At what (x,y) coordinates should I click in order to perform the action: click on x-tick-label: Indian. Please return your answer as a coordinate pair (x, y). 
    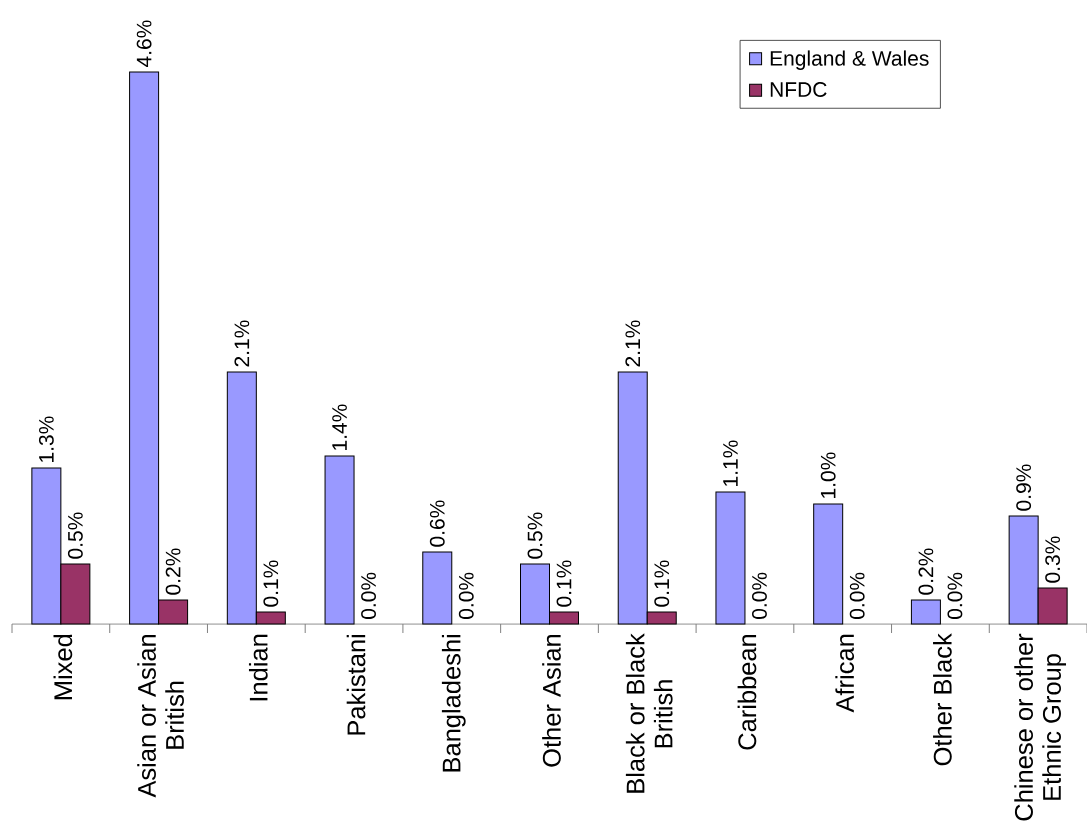
    Looking at the image, I should click on (258, 667).